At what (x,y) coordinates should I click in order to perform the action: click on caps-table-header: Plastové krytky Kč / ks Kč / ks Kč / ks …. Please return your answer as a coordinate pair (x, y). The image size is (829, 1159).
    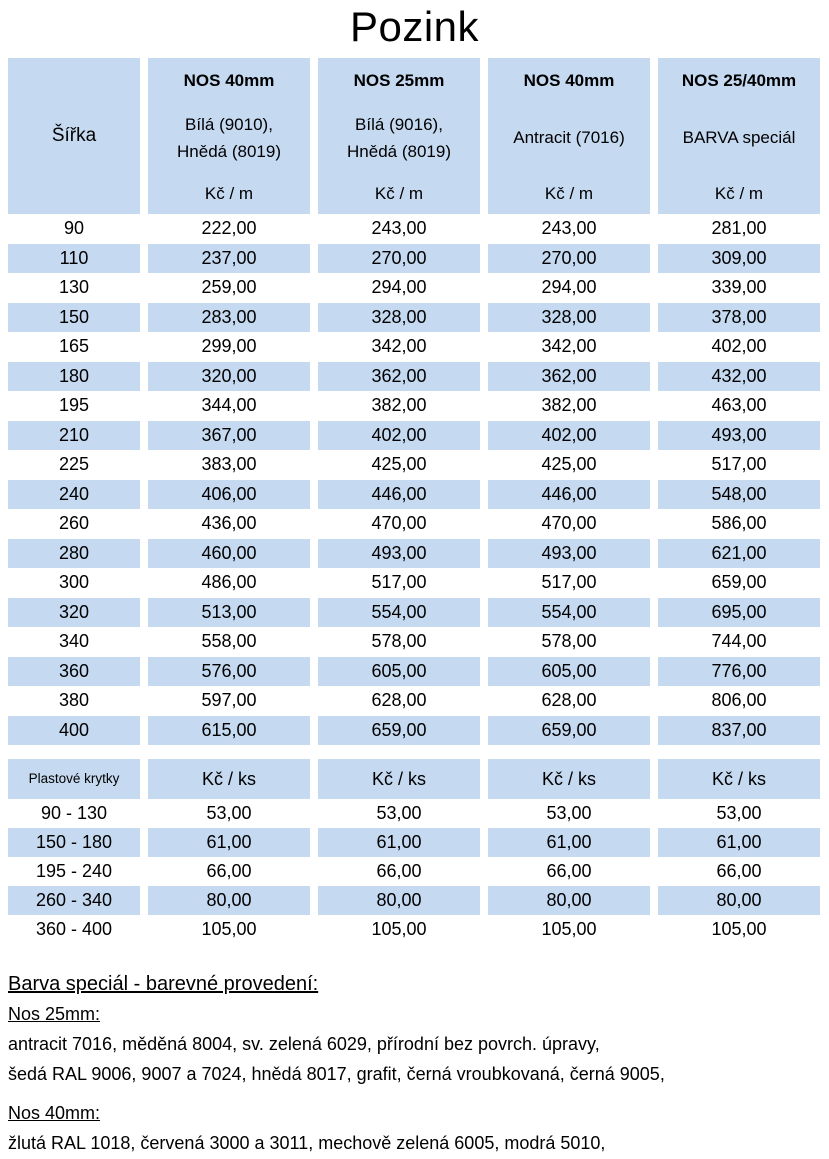
    Looking at the image, I should click on (414, 779).